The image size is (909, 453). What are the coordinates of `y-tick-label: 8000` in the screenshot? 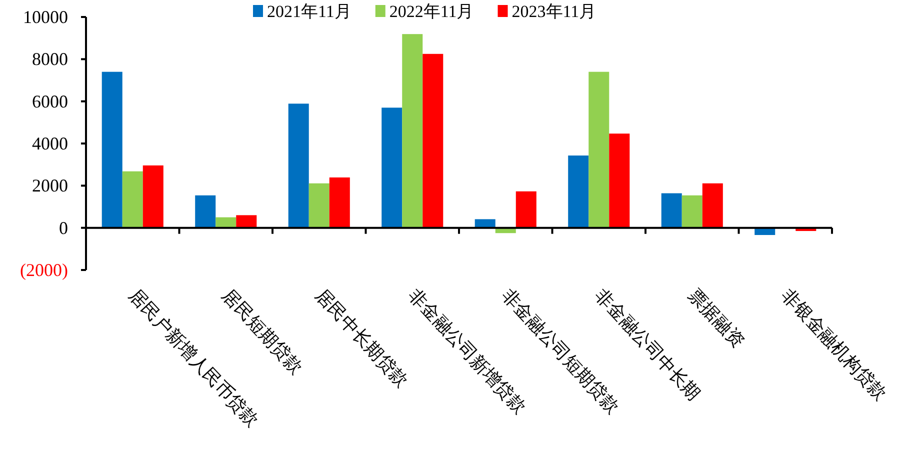 It's located at (50, 59).